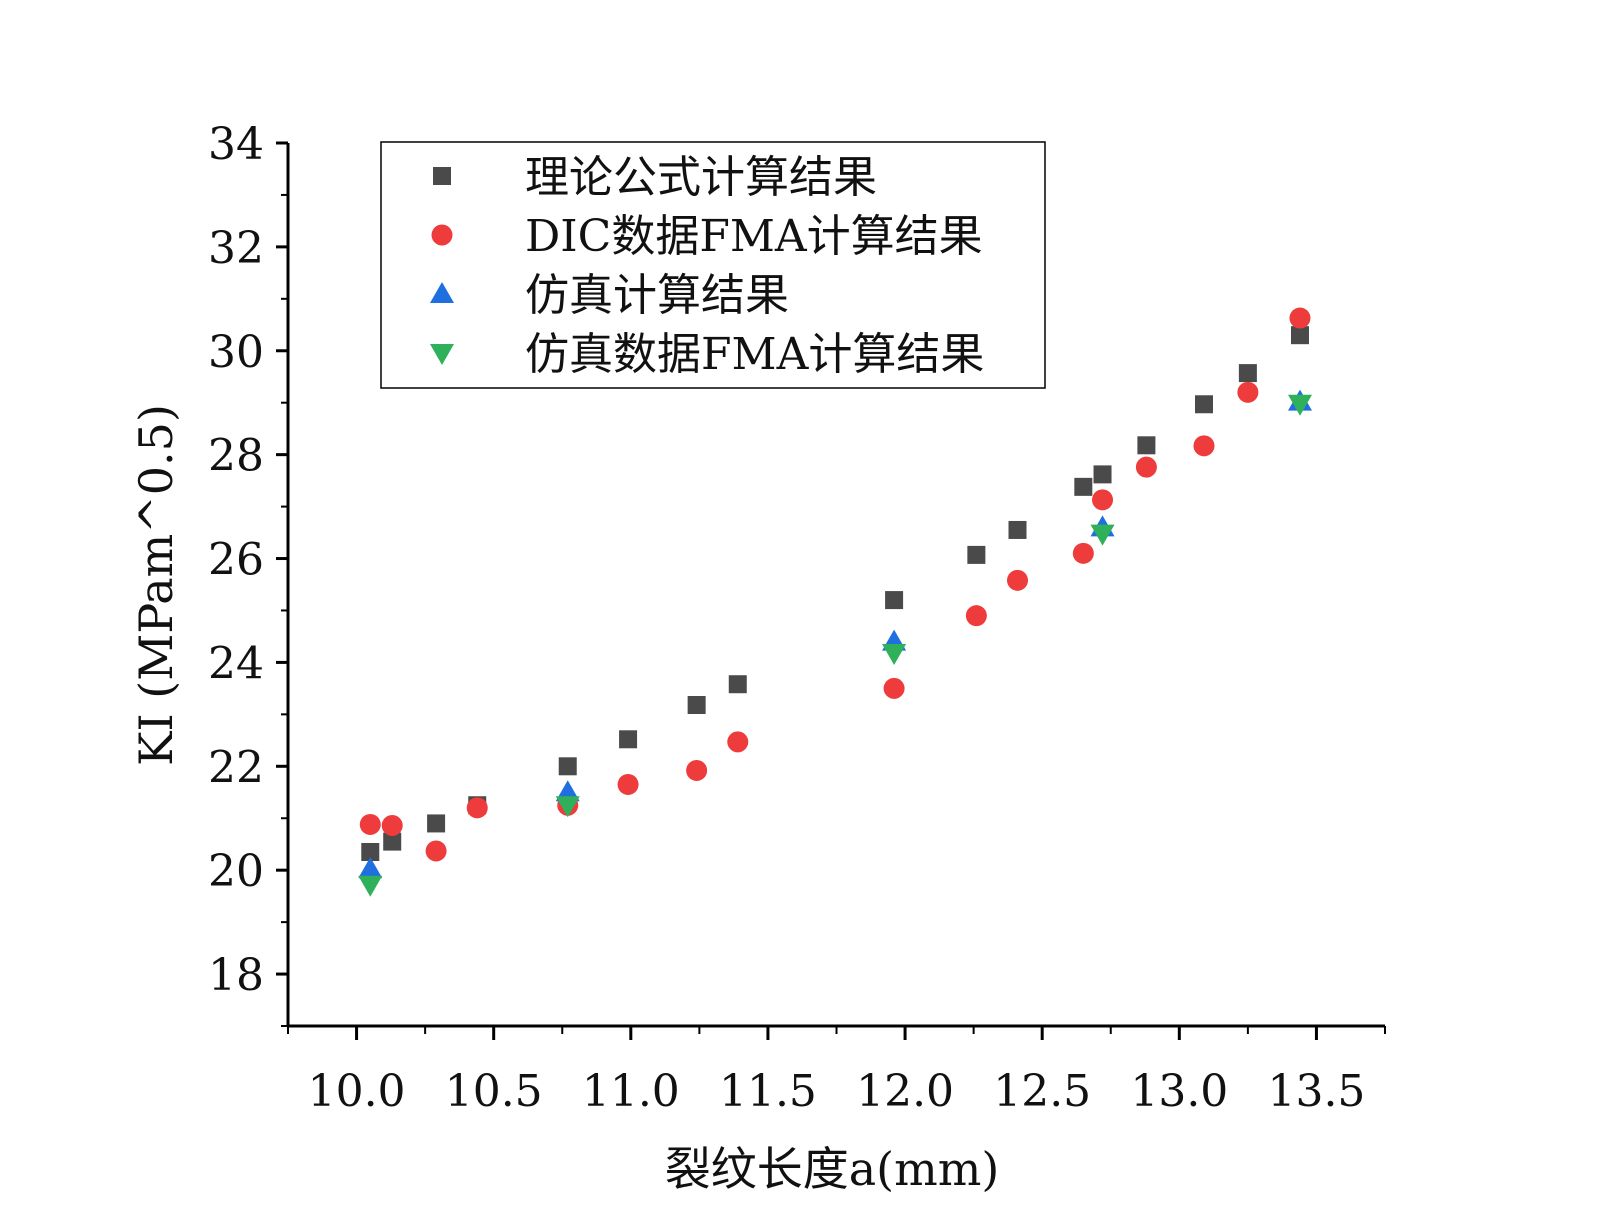 The width and height of the screenshot is (1600, 1225). Describe the element at coordinates (1042, 1091) in the screenshot. I see `x-tick-label: 12.5` at that location.